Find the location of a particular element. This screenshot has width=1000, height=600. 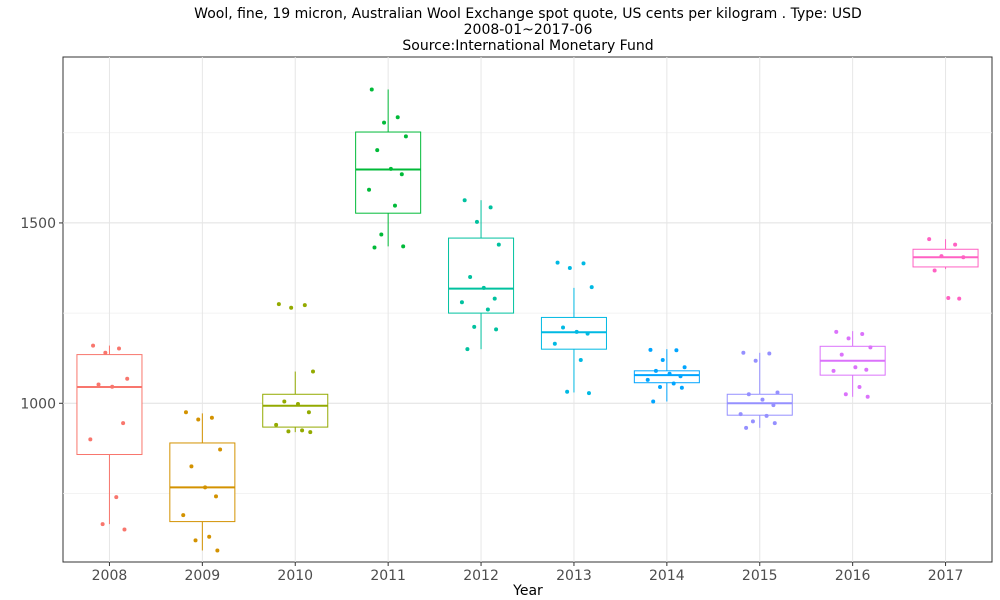

box-group-2012 is located at coordinates (481, 275).